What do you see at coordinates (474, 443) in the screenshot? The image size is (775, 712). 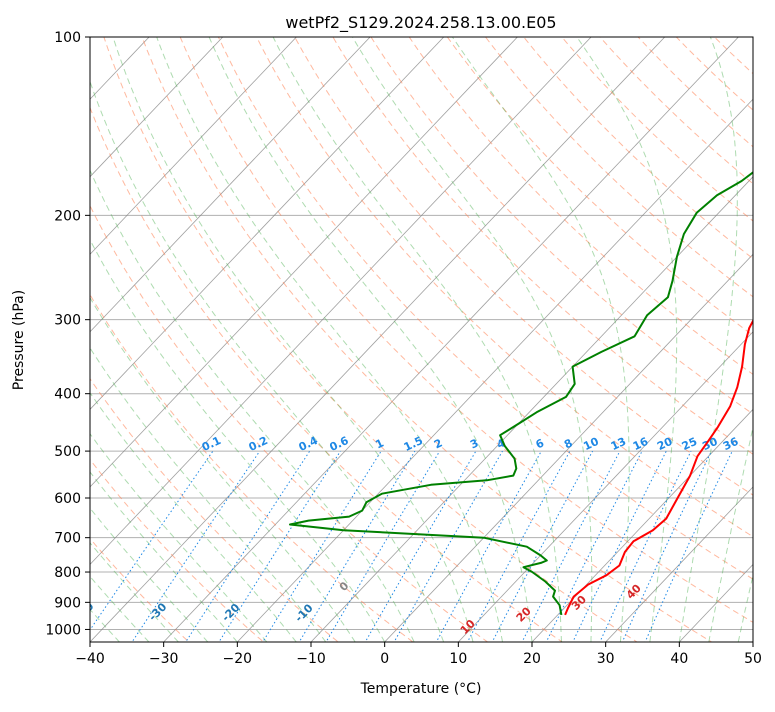 I see `mixing-ratio-label: 3` at bounding box center [474, 443].